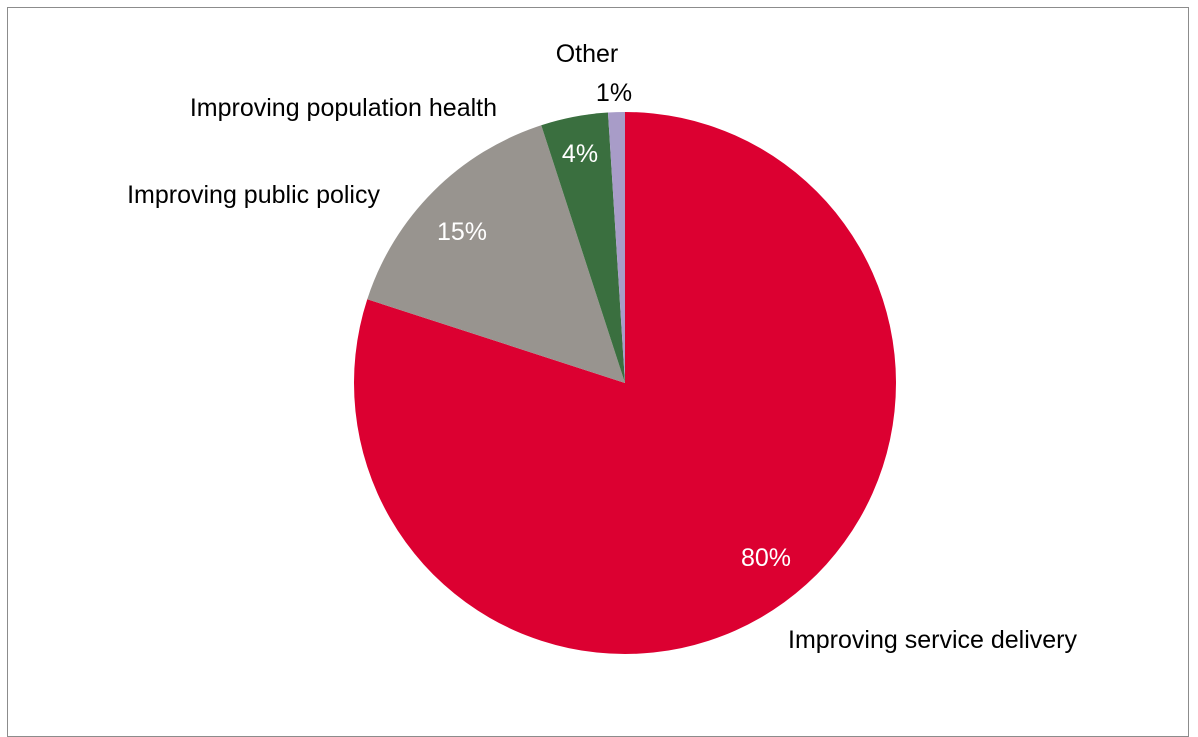 The height and width of the screenshot is (737, 1198). I want to click on slice-value-label-public-policy: 15%, so click(462, 232).